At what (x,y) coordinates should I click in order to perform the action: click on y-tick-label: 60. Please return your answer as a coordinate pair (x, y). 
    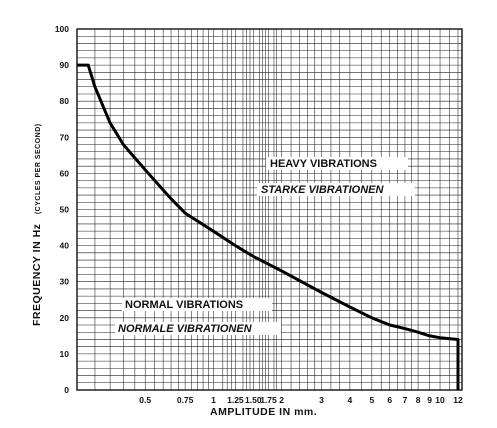
    Looking at the image, I should click on (65, 173).